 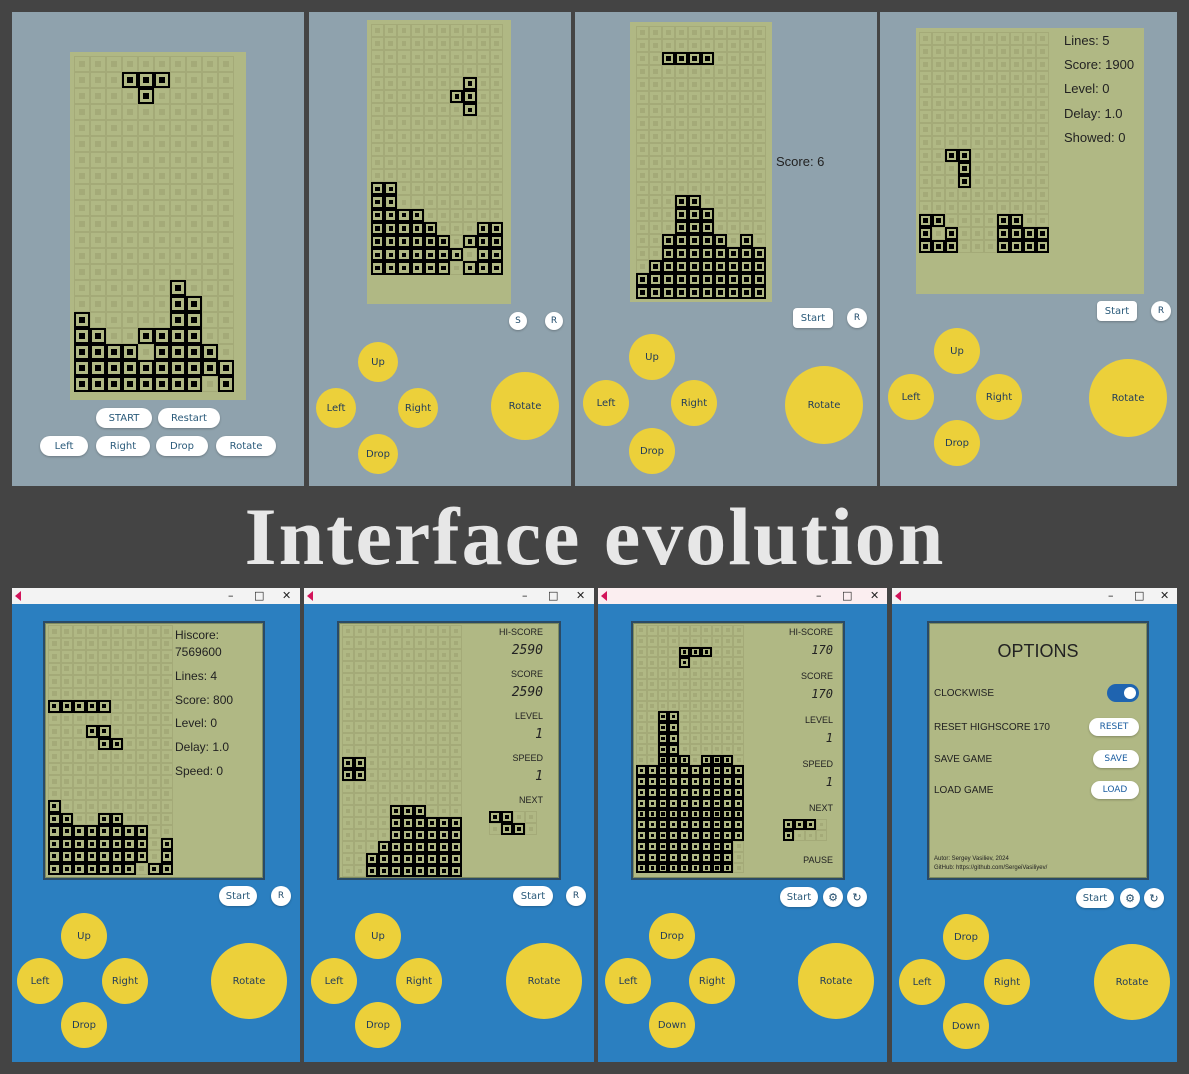 I want to click on save-game-button: SAVE, so click(x=1116, y=759).